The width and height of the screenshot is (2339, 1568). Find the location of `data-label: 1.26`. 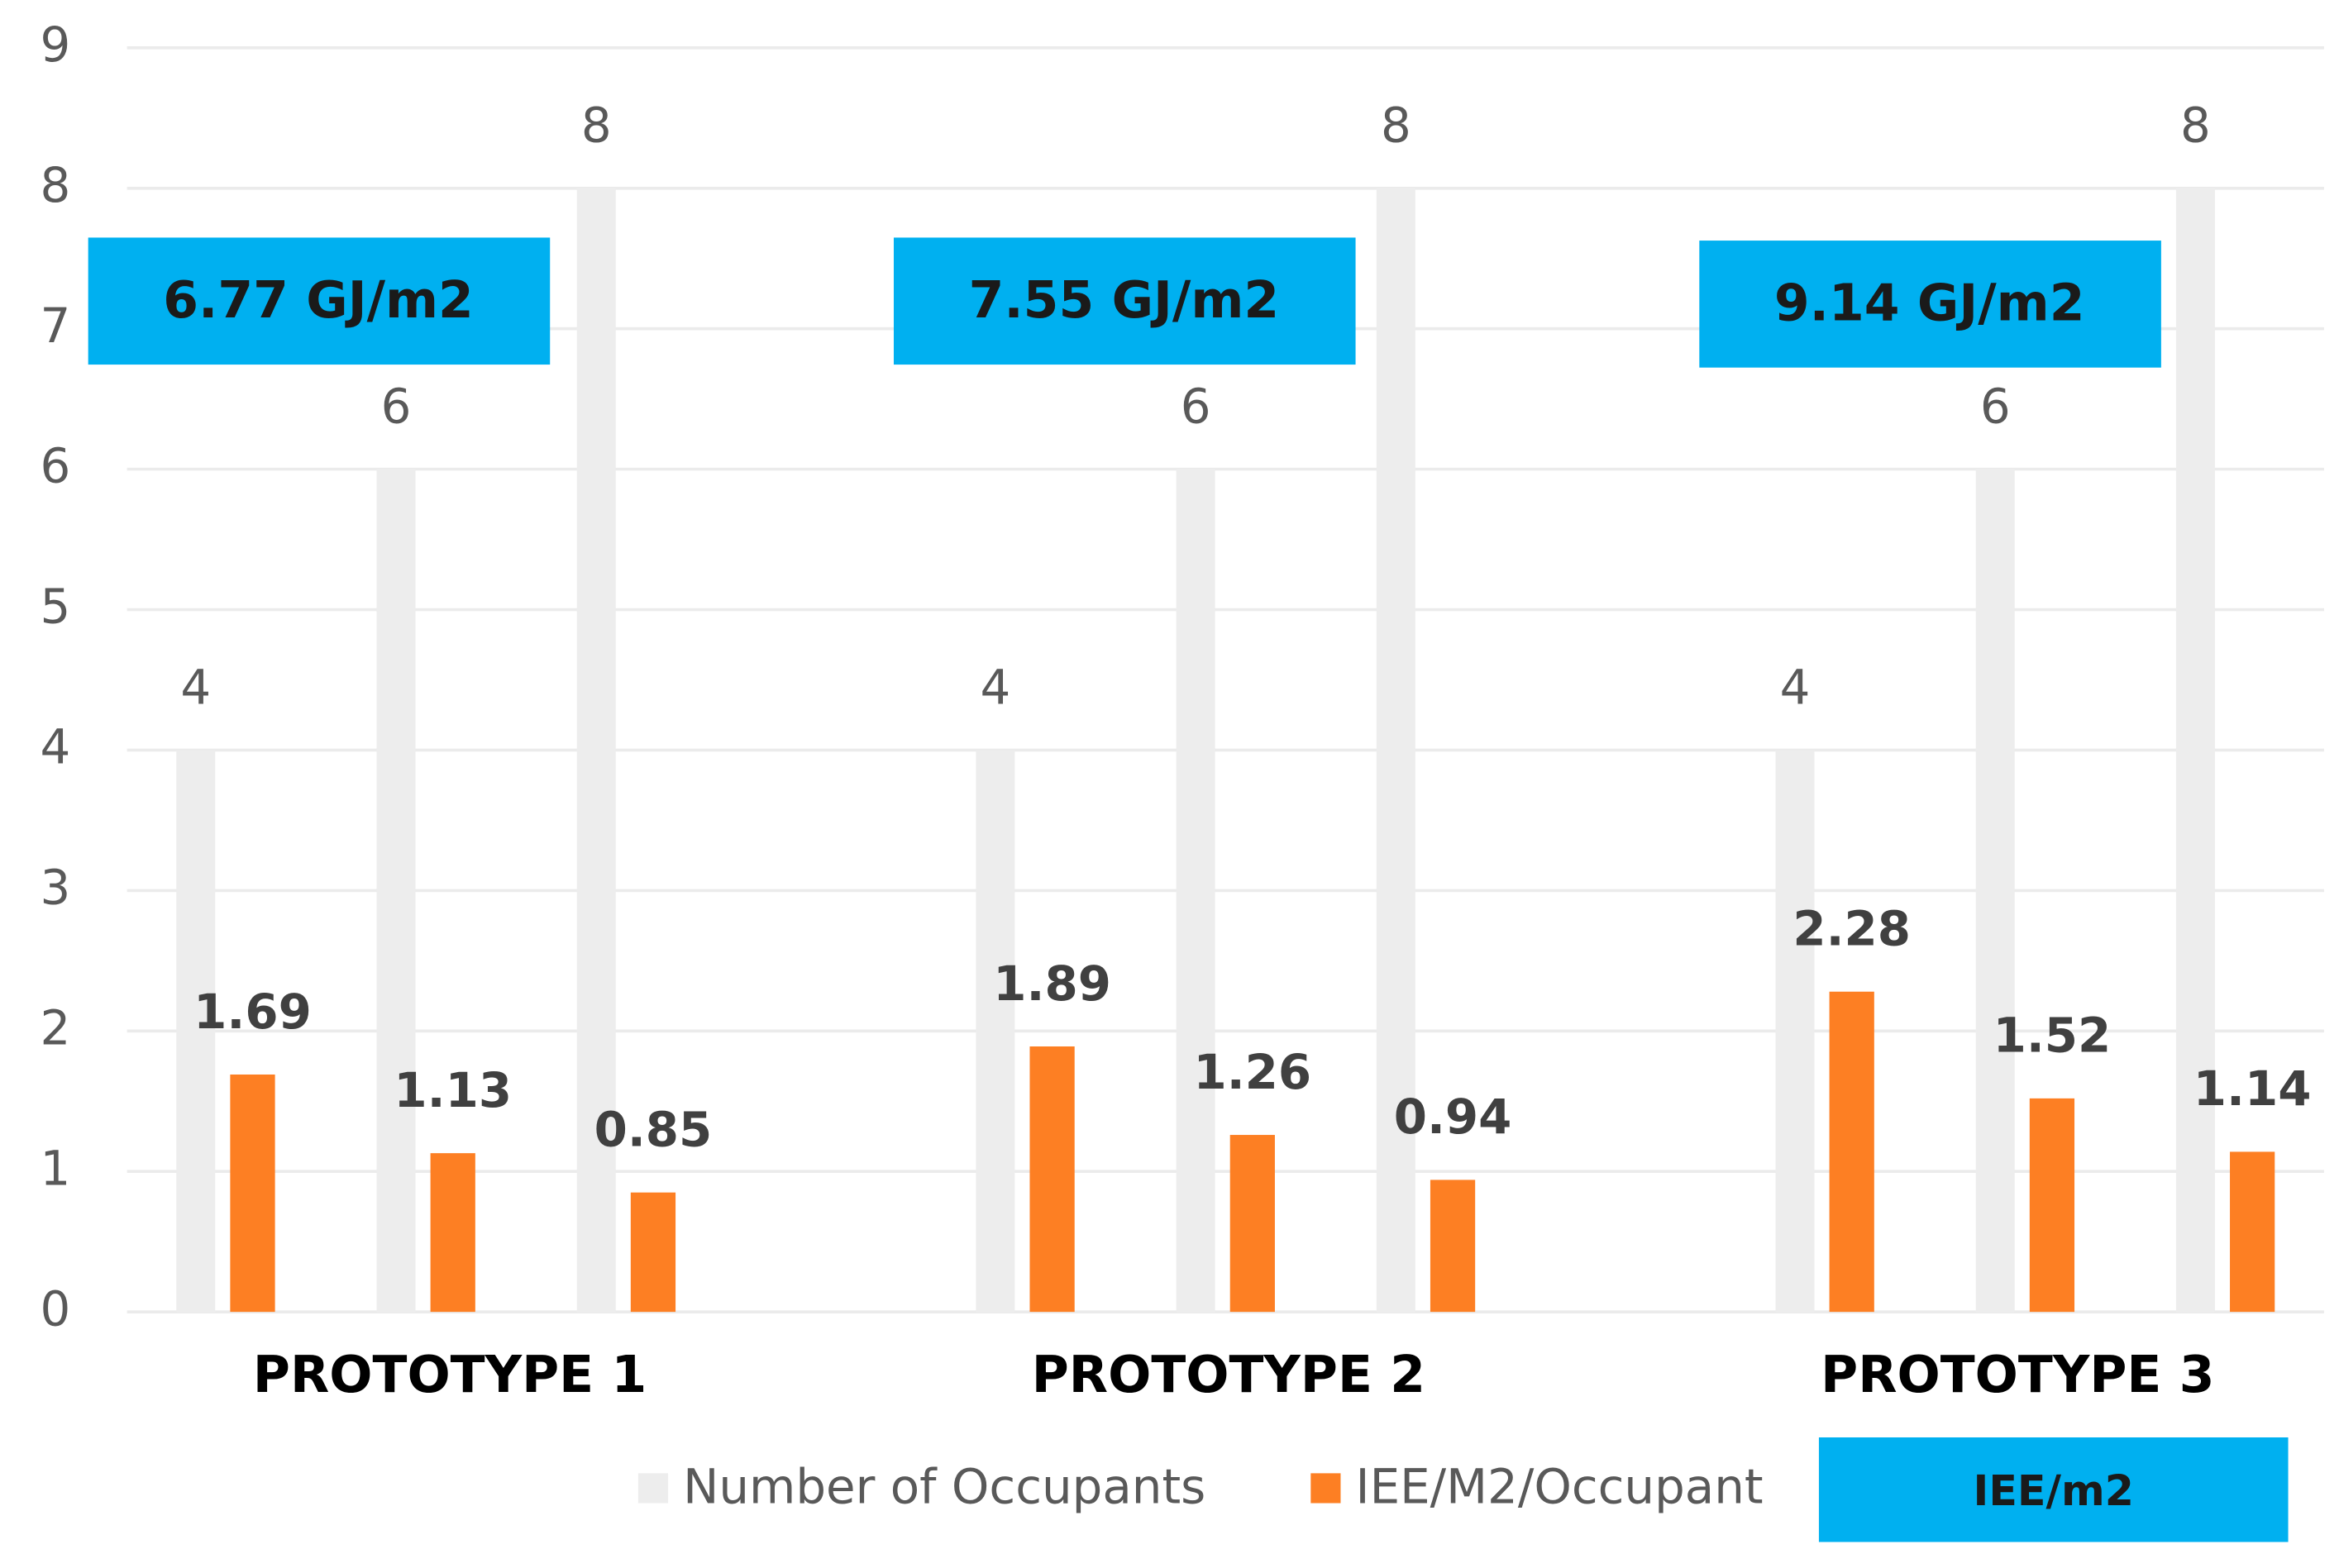

data-label: 1.26 is located at coordinates (1252, 1072).